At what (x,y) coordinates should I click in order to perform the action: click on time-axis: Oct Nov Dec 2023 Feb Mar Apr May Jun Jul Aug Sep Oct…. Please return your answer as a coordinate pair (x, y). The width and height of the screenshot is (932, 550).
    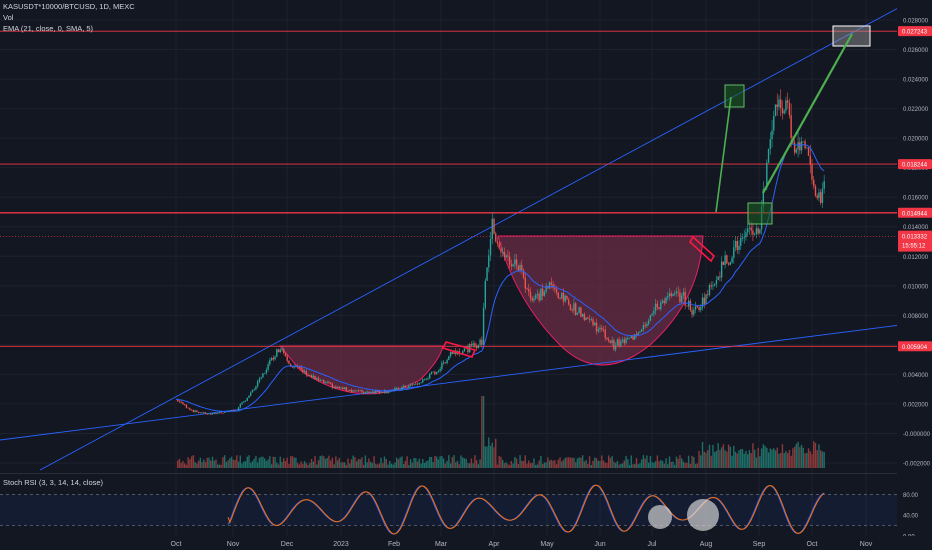
    Looking at the image, I should click on (466, 543).